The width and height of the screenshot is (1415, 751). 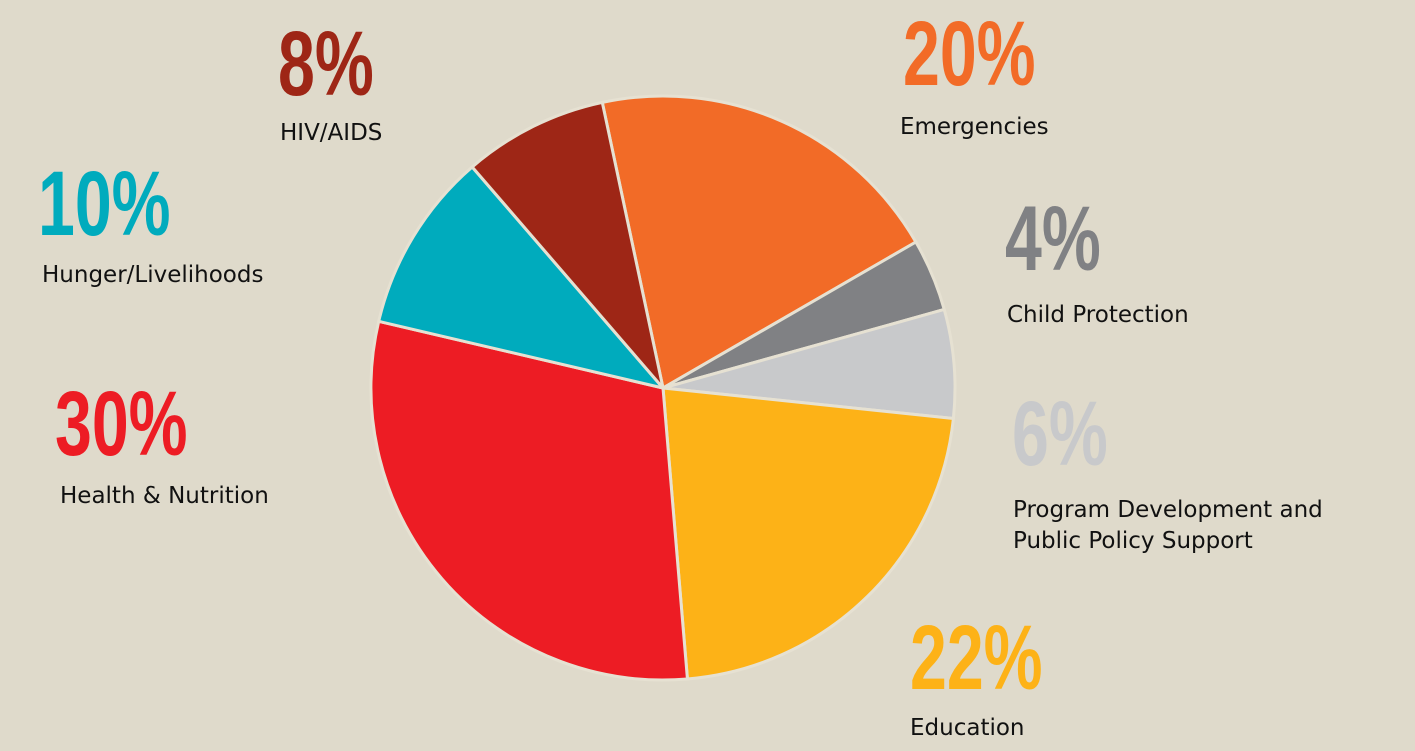 I want to click on category-label: Hunger/Livelihoods, so click(x=153, y=275).